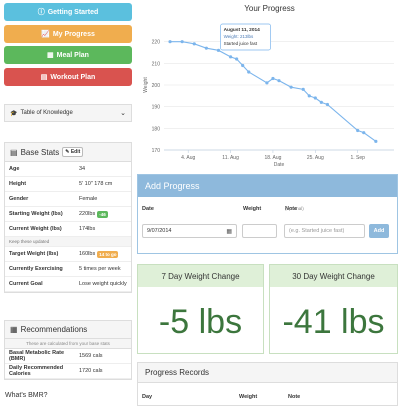  Describe the element at coordinates (68, 330) in the screenshot. I see `recommendations-header: ▦ Recommendations` at that location.